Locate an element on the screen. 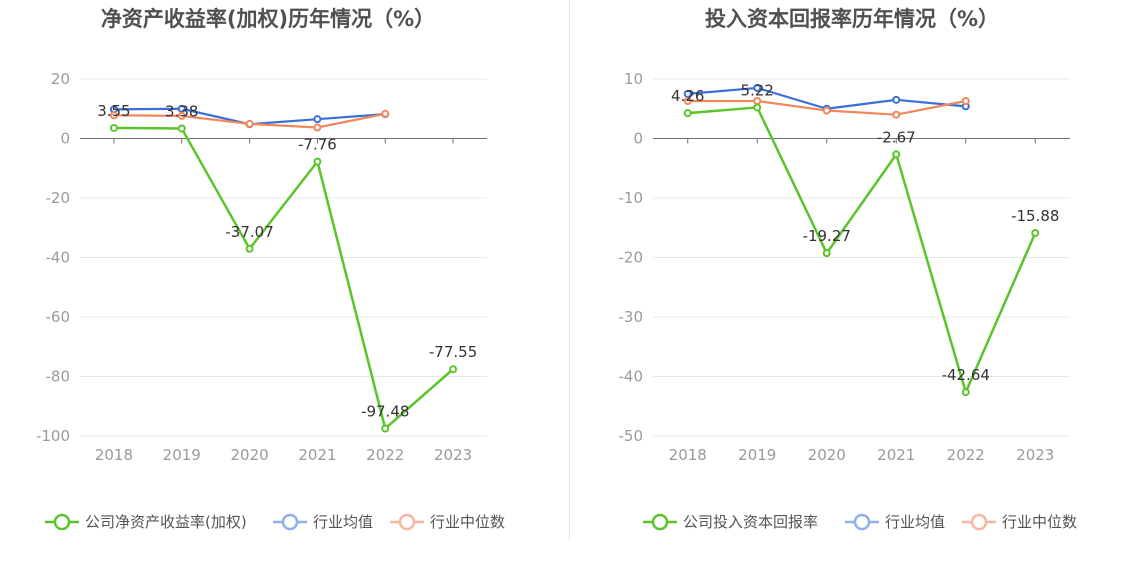 Image resolution: width=1134 pixels, height=582 pixels. data-label: -77.55 is located at coordinates (453, 352).